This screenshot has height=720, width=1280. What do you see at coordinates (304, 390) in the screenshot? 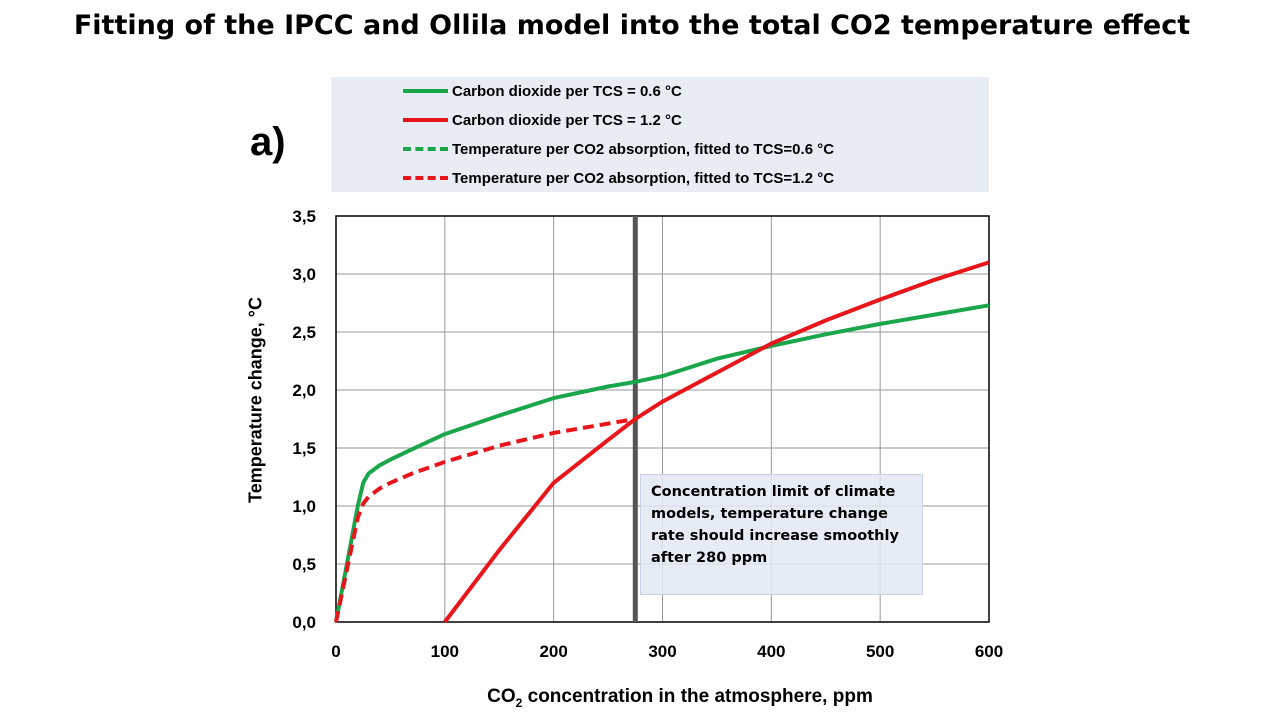
I see `y-tick-label: 2,0` at bounding box center [304, 390].